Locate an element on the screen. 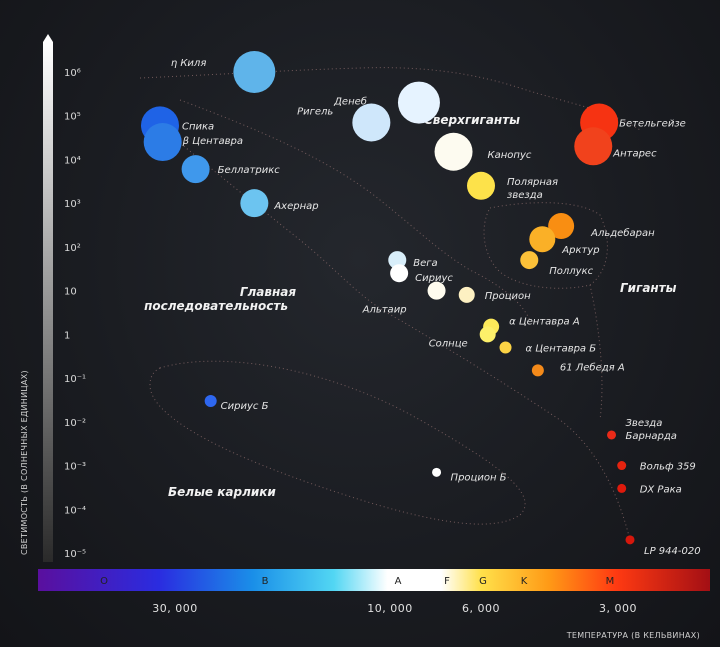 The image size is (720, 647). star-label: Беллатрикс is located at coordinates (249, 170).